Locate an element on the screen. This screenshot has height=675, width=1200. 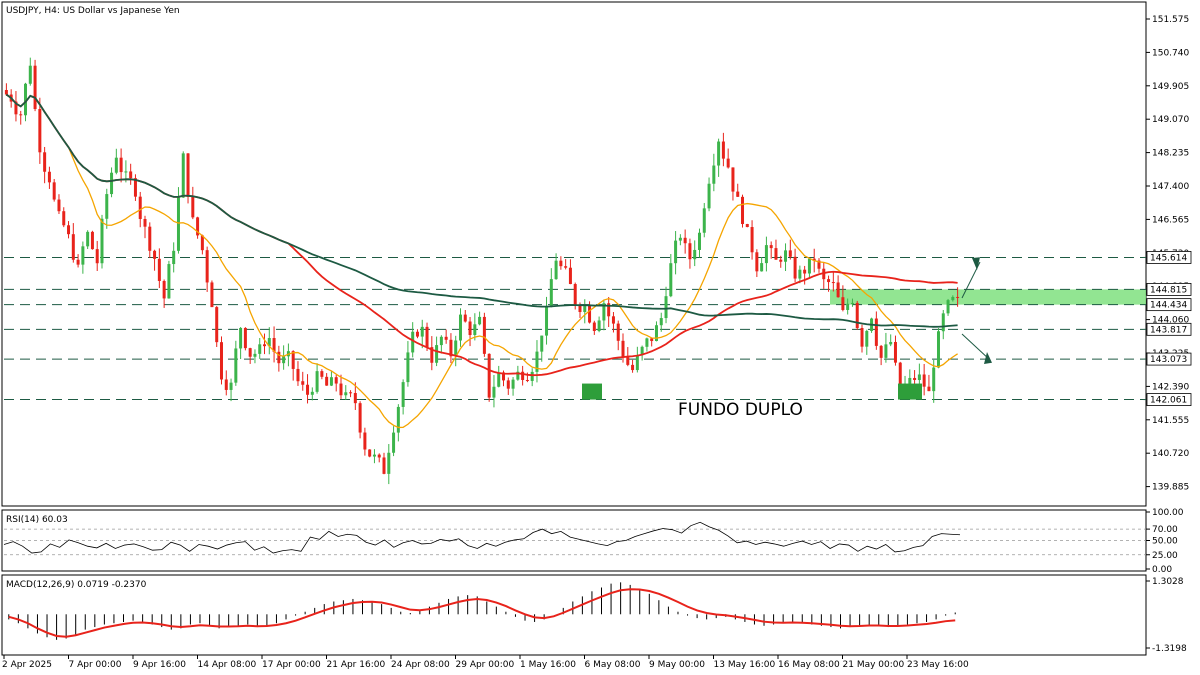
time-tick-label: 6 May 08:00 is located at coordinates (613, 665).